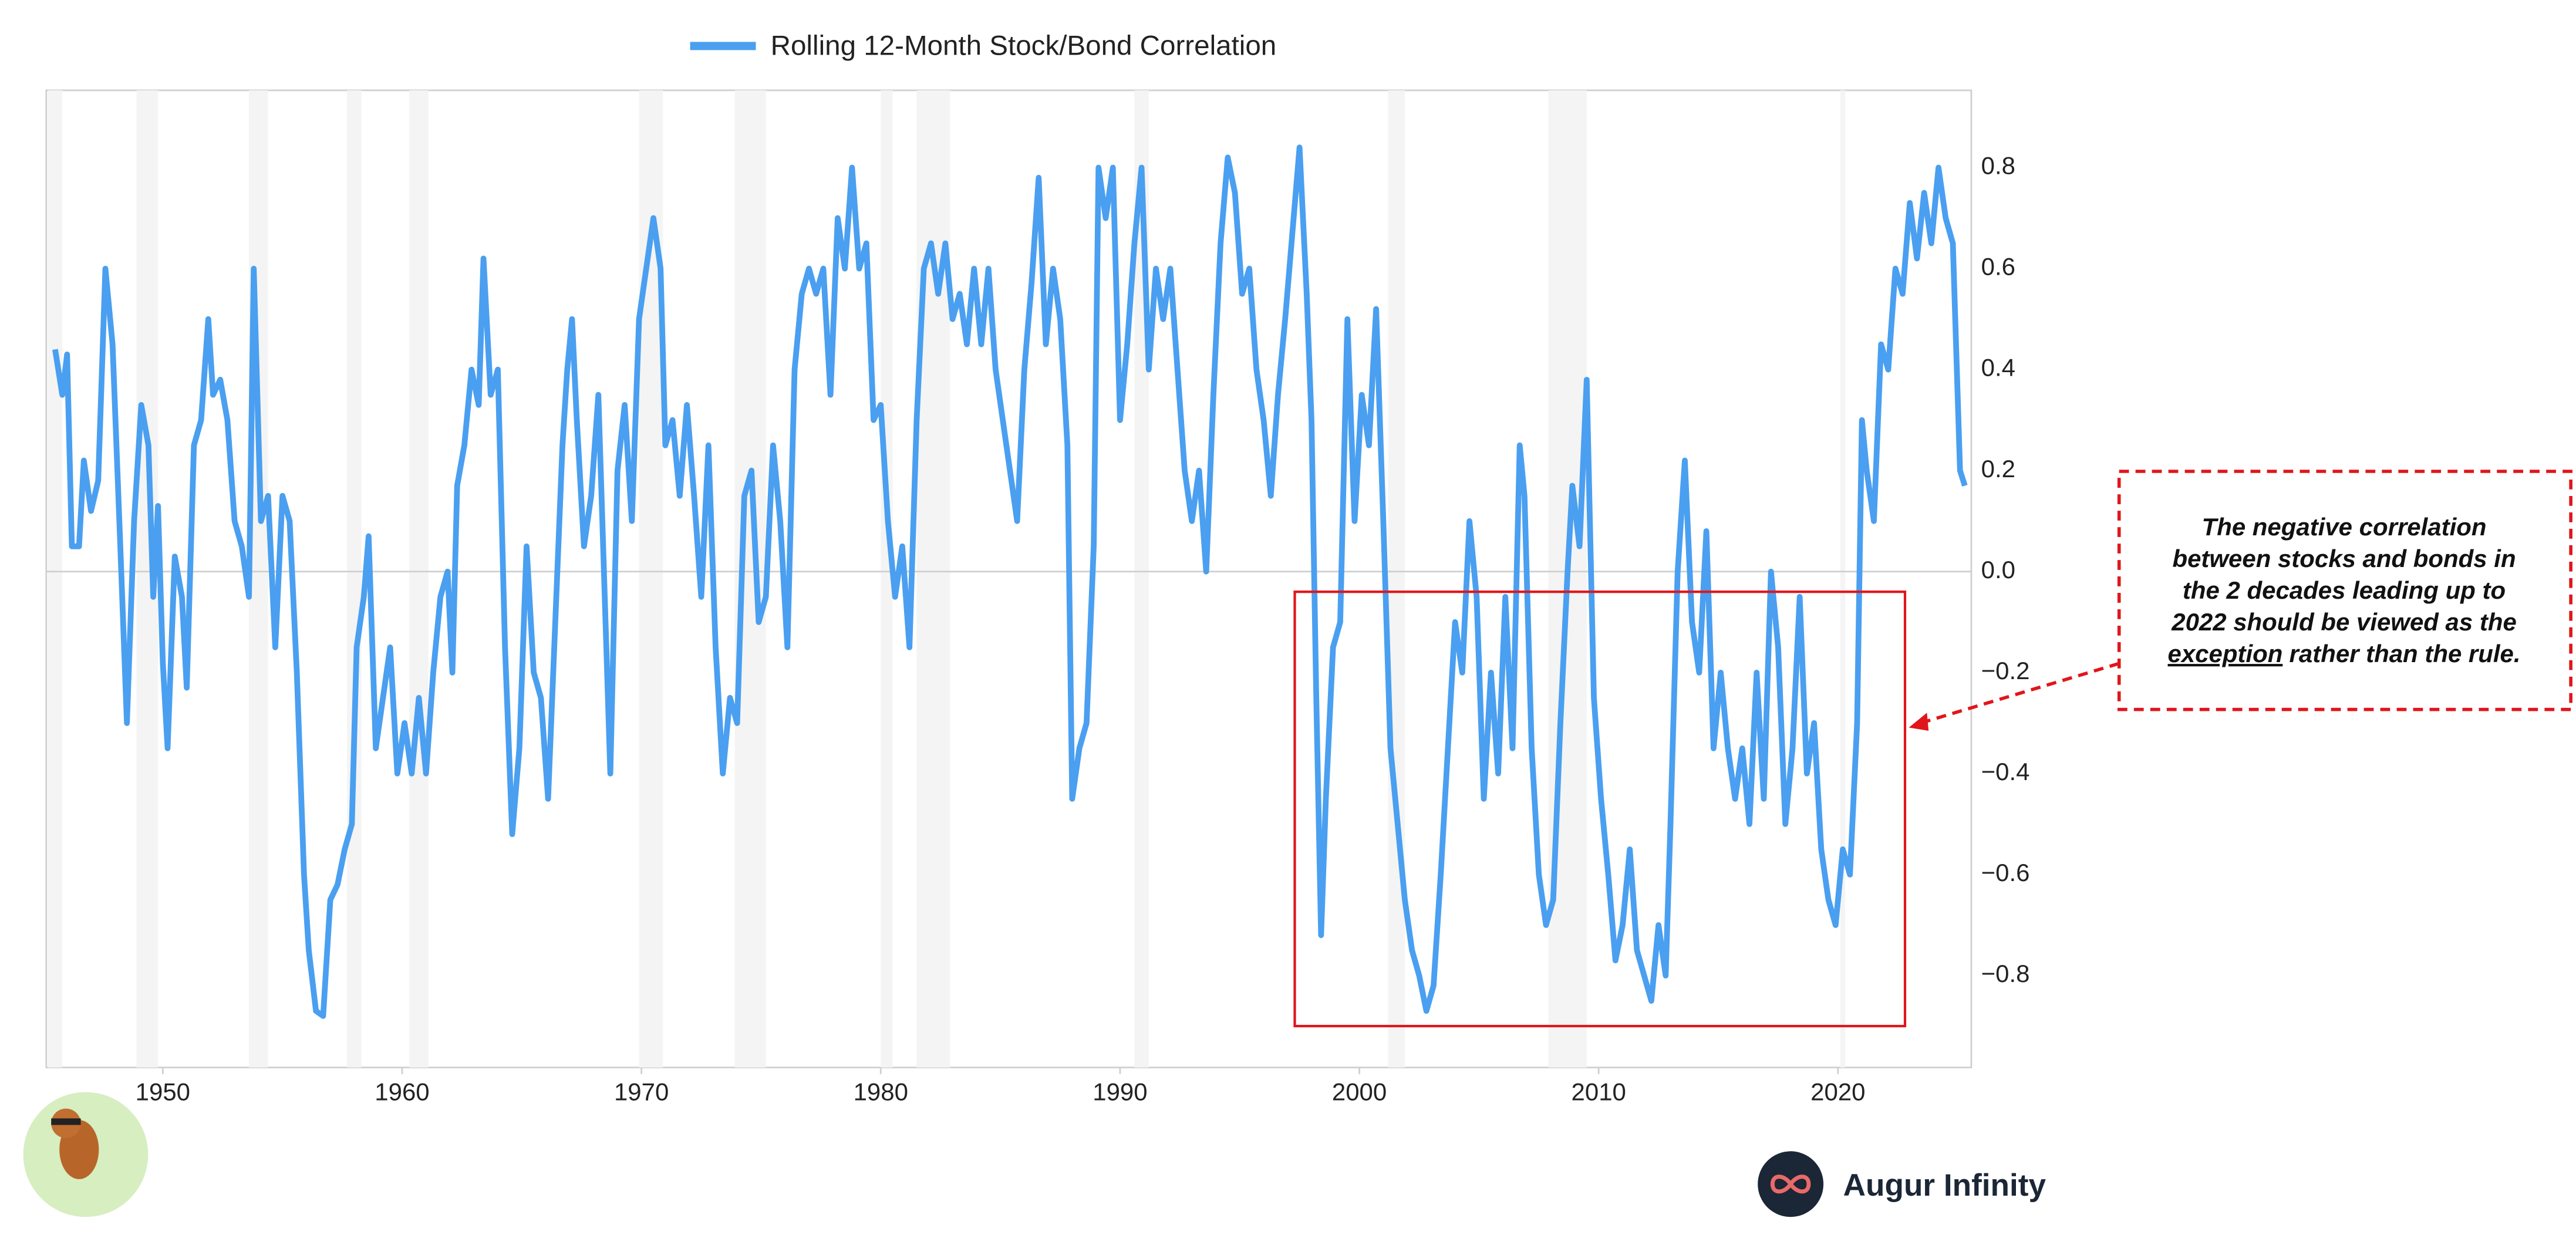 The image size is (2576, 1235). Describe the element at coordinates (2005, 973) in the screenshot. I see `y-tick-label: −0.8` at that location.